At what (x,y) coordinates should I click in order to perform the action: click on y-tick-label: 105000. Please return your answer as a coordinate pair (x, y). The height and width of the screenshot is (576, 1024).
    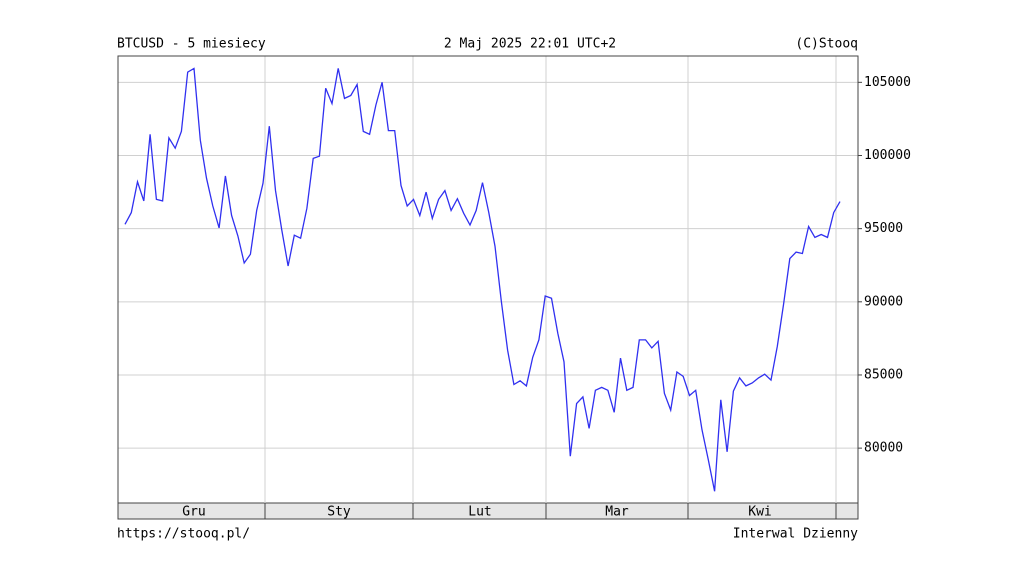
    Looking at the image, I should click on (887, 82).